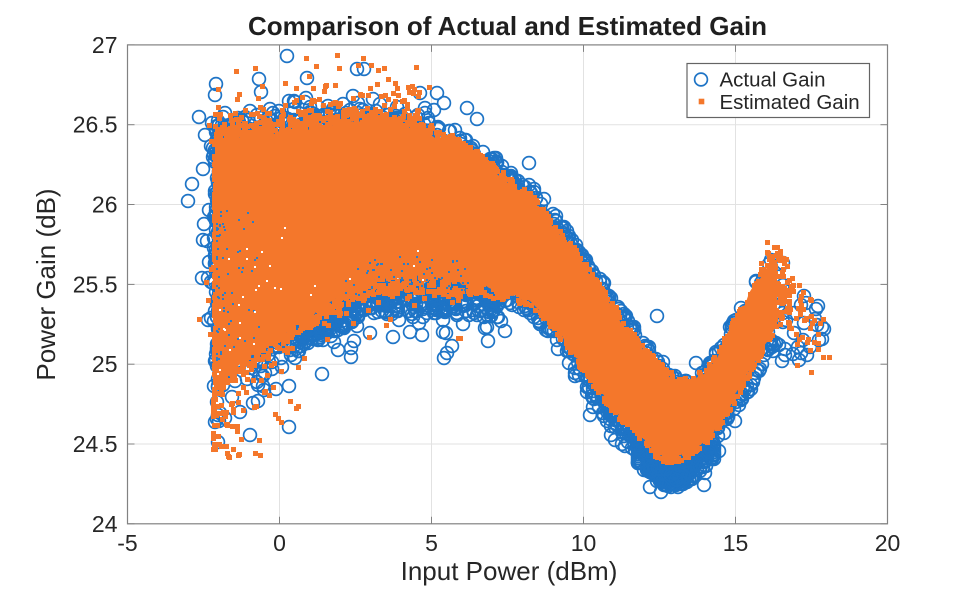 This screenshot has height=590, width=980. Describe the element at coordinates (279, 543) in the screenshot. I see `svg-text: 0` at that location.